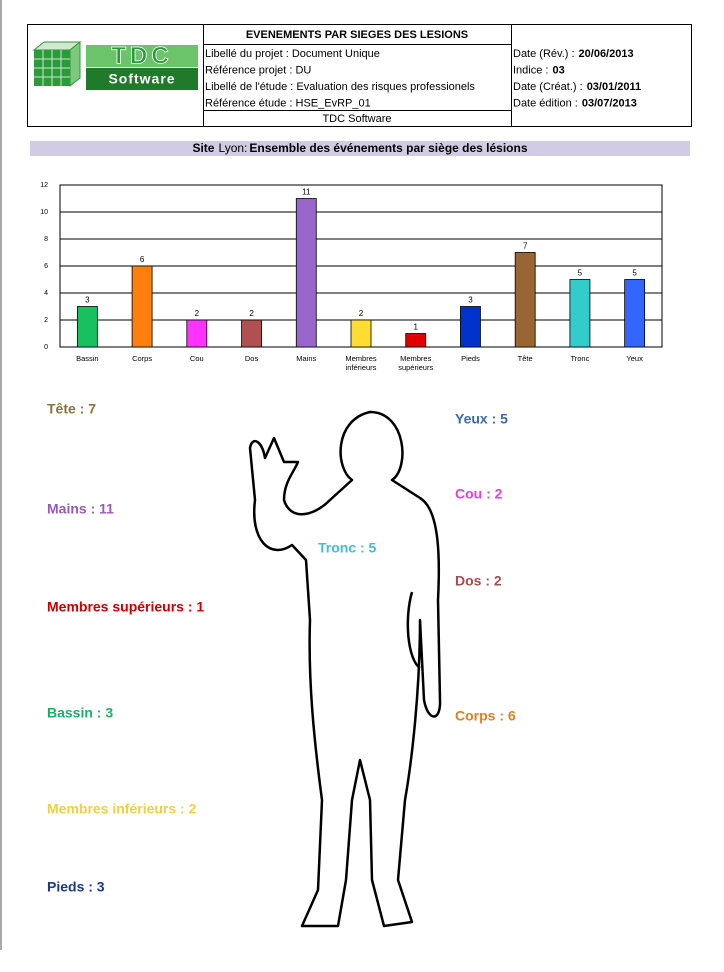 This screenshot has width=724, height=972. What do you see at coordinates (44, 212) in the screenshot?
I see `y-tick-label: 10` at bounding box center [44, 212].